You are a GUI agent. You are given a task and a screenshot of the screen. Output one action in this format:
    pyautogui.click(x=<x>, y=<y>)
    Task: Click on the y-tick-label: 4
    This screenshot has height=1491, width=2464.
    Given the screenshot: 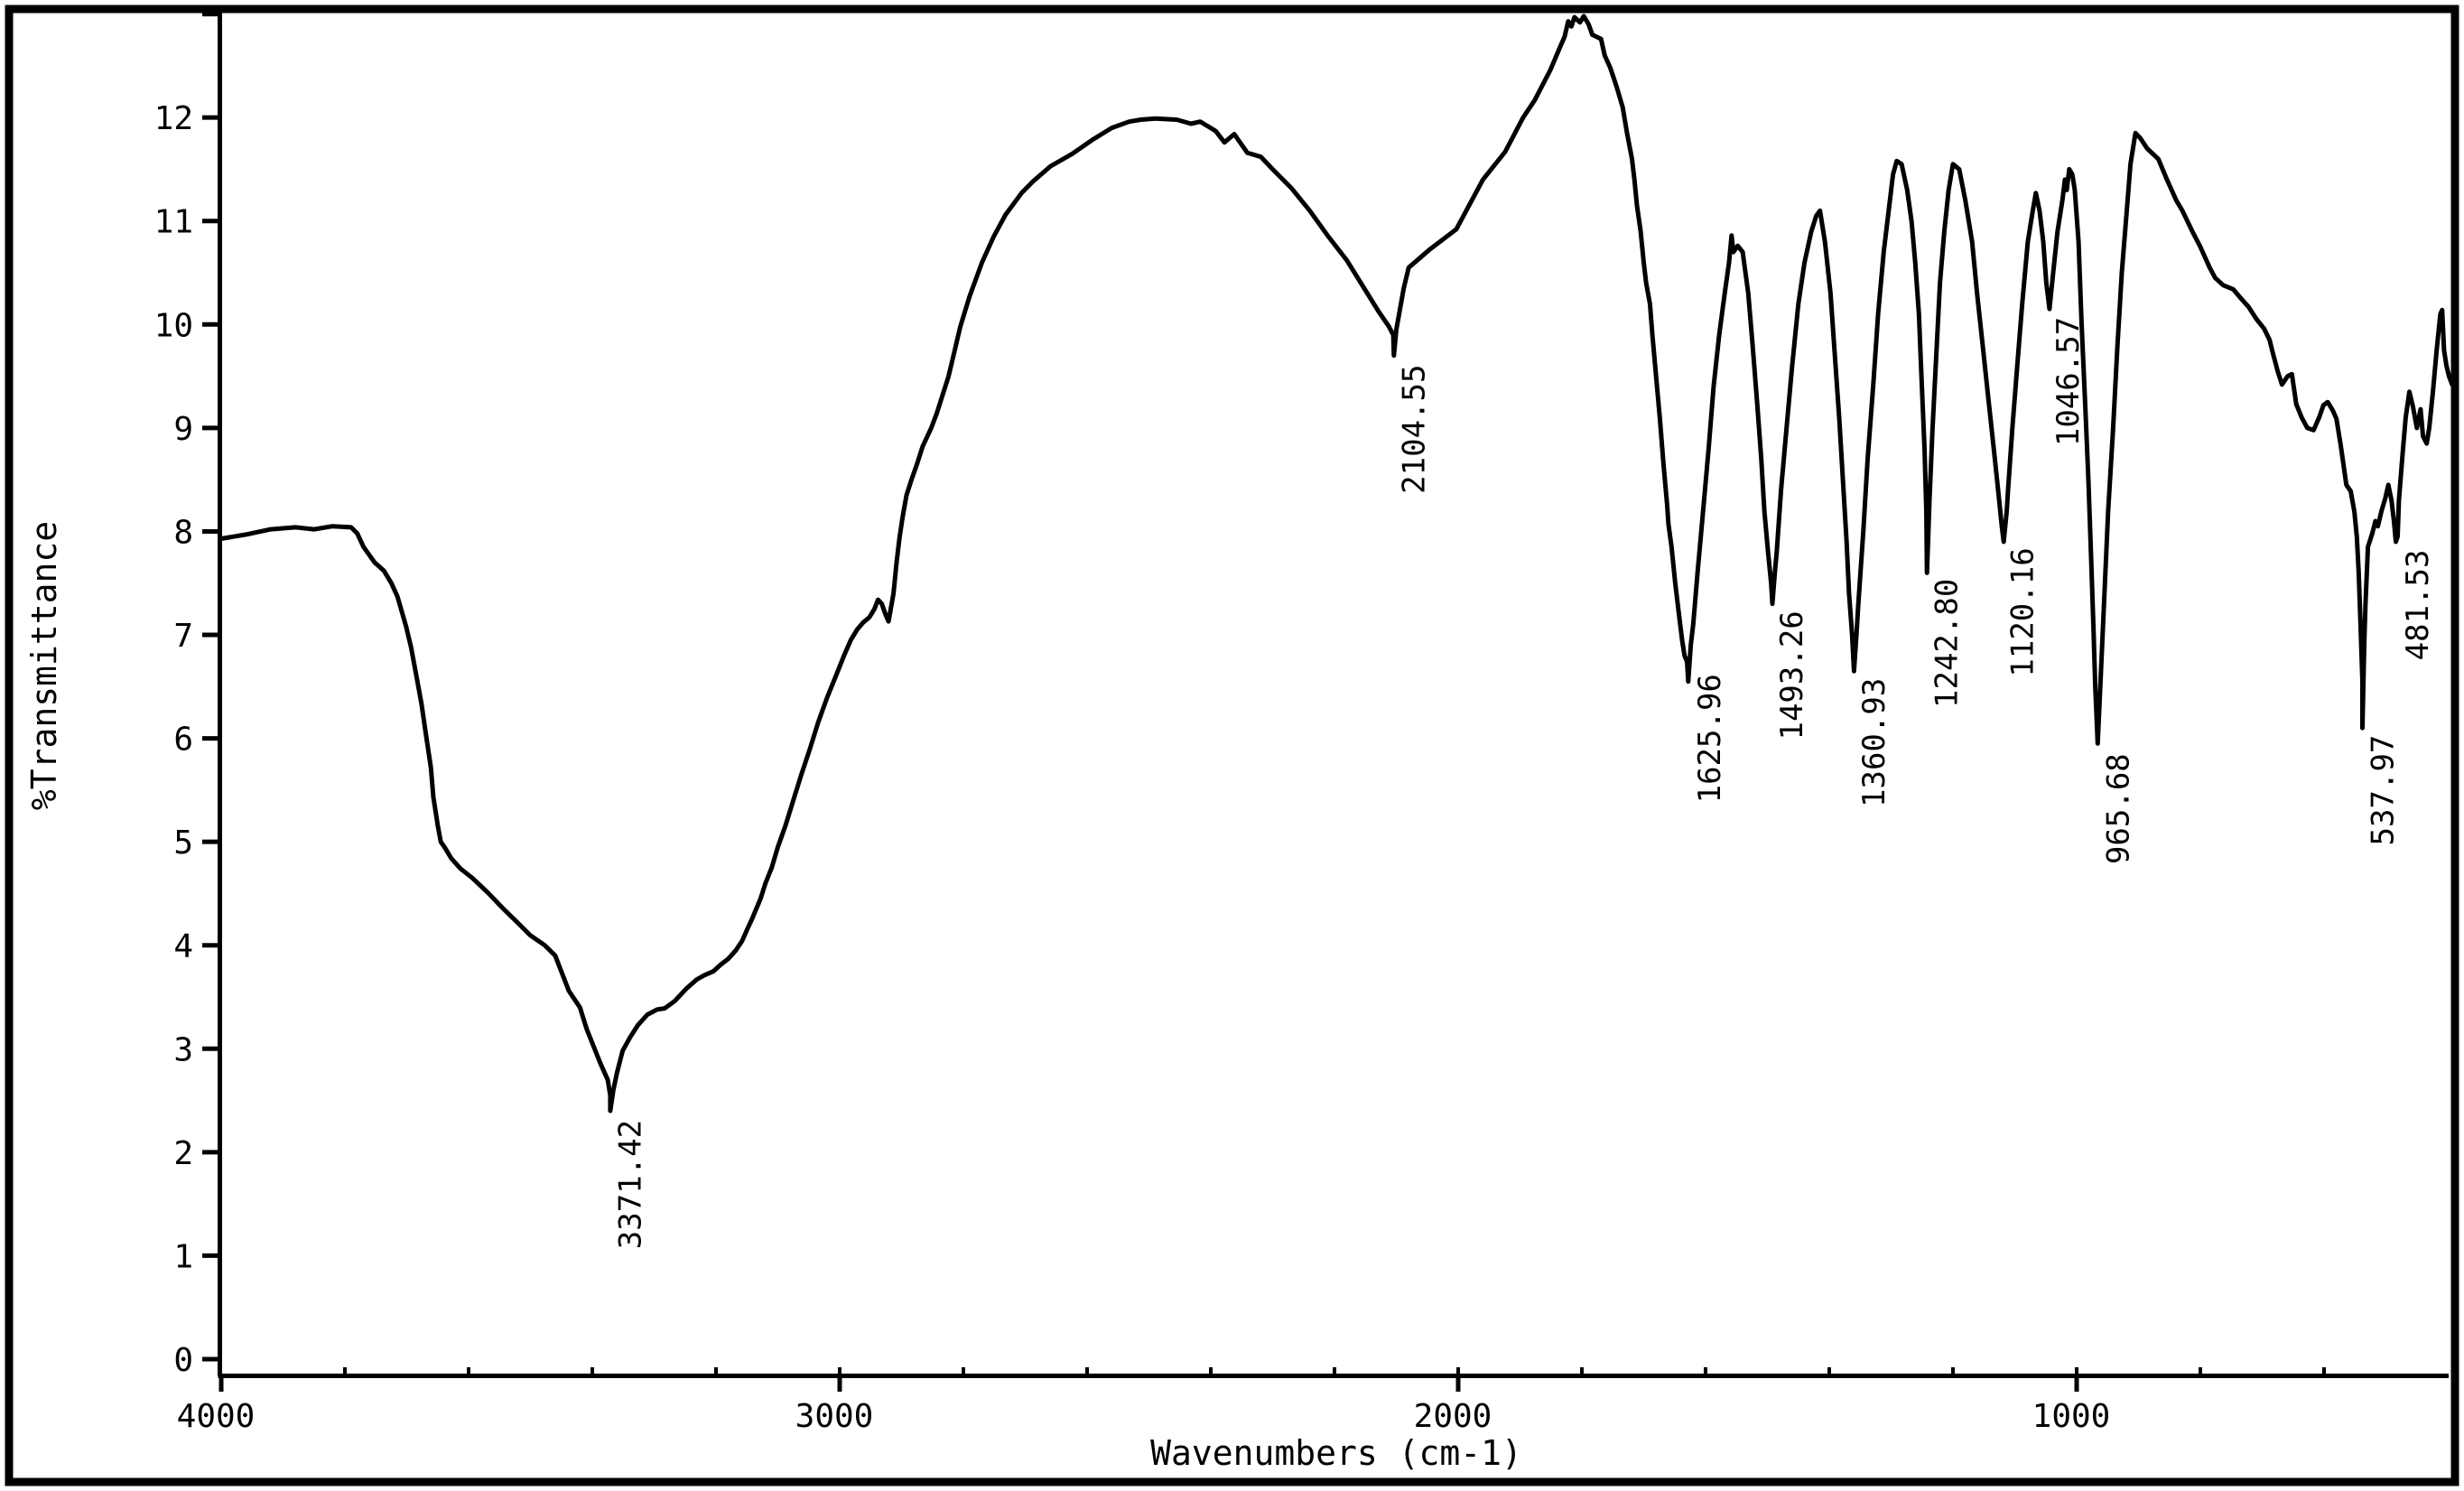 What is the action you would take?
    pyautogui.click(x=183, y=946)
    